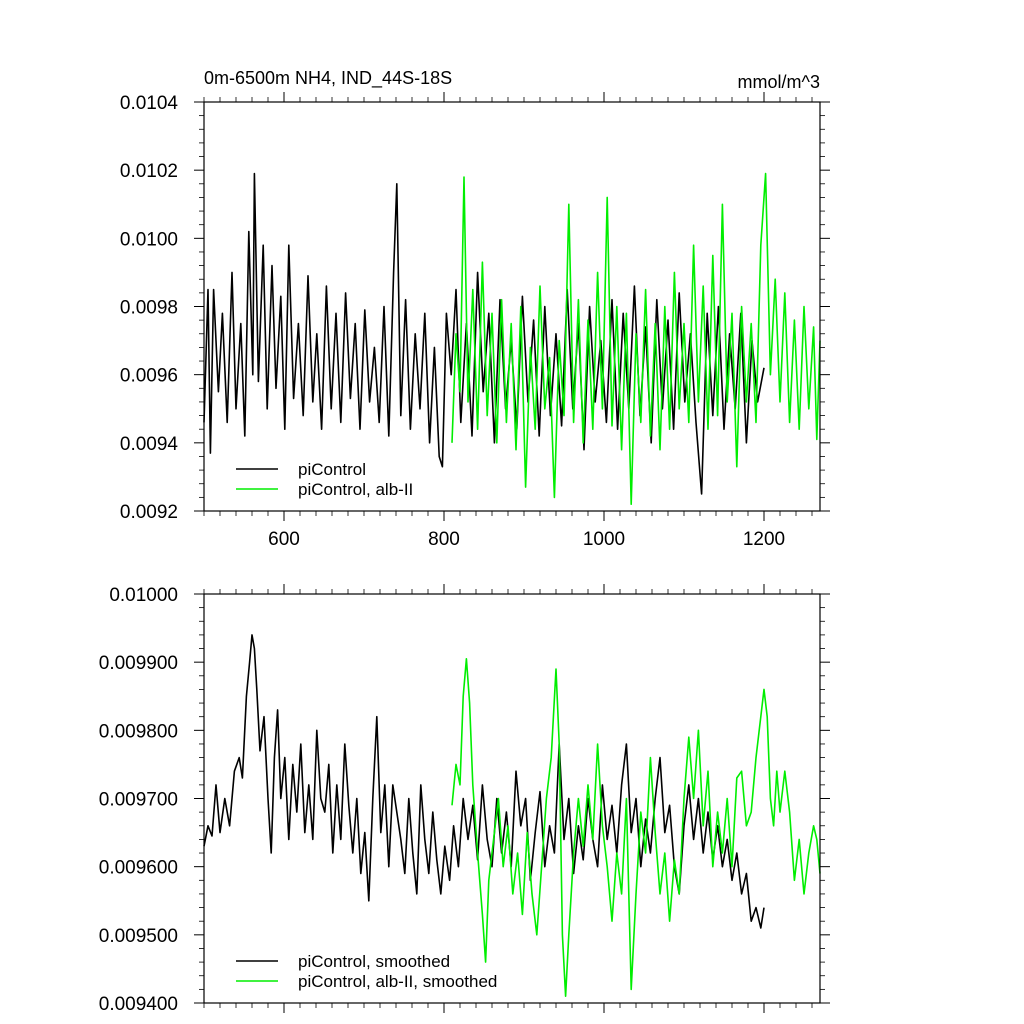 The width and height of the screenshot is (1024, 1024). Describe the element at coordinates (444, 539) in the screenshot. I see `x-tick-label-0-1: 800` at that location.